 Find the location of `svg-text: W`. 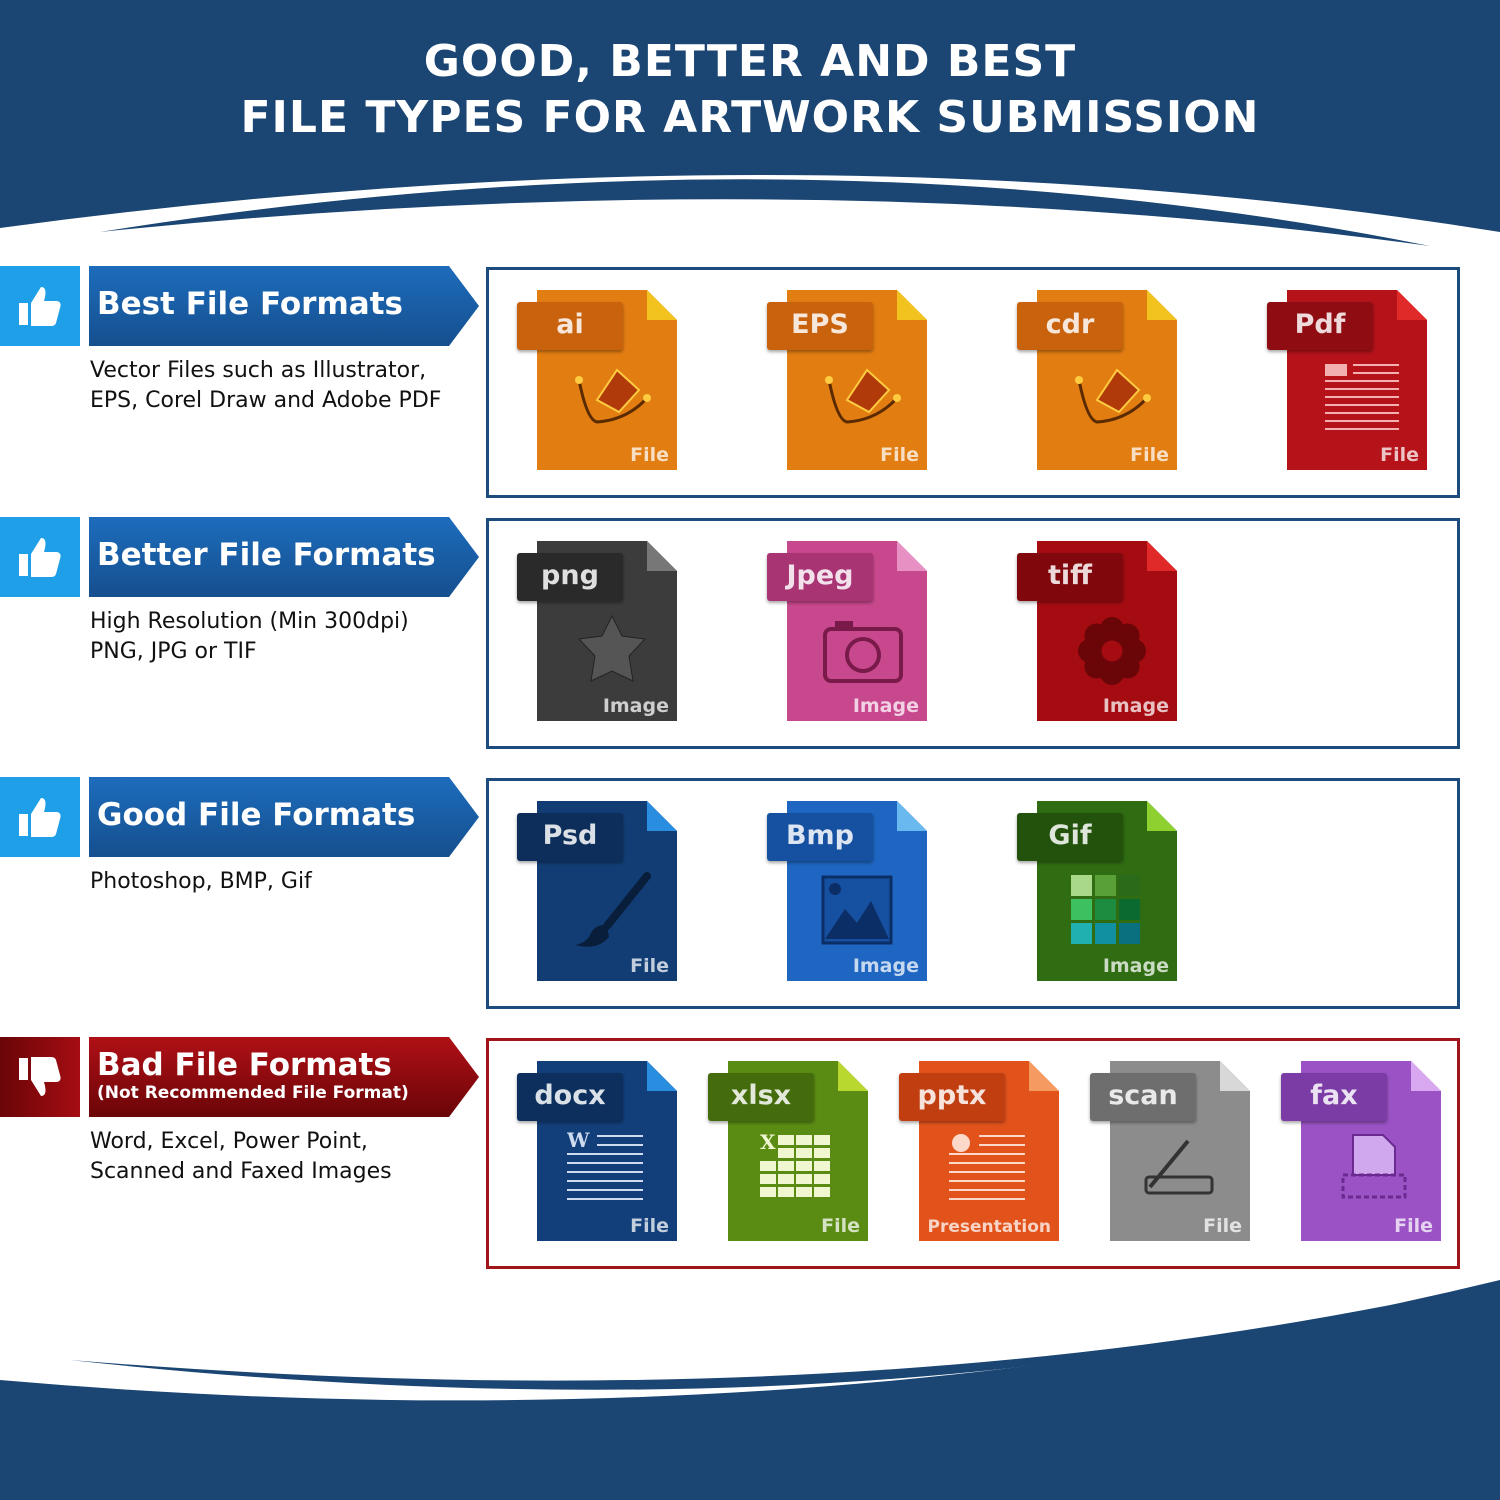

svg-text: W is located at coordinates (578, 1141).